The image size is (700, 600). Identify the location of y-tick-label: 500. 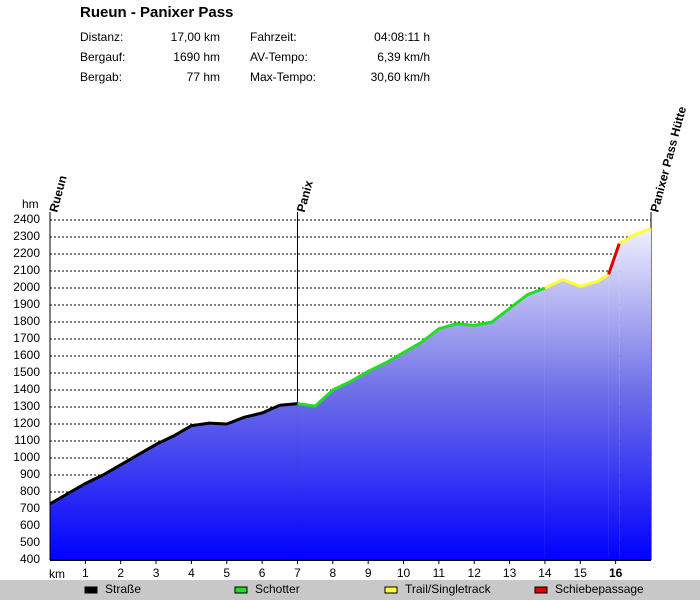
(30, 542).